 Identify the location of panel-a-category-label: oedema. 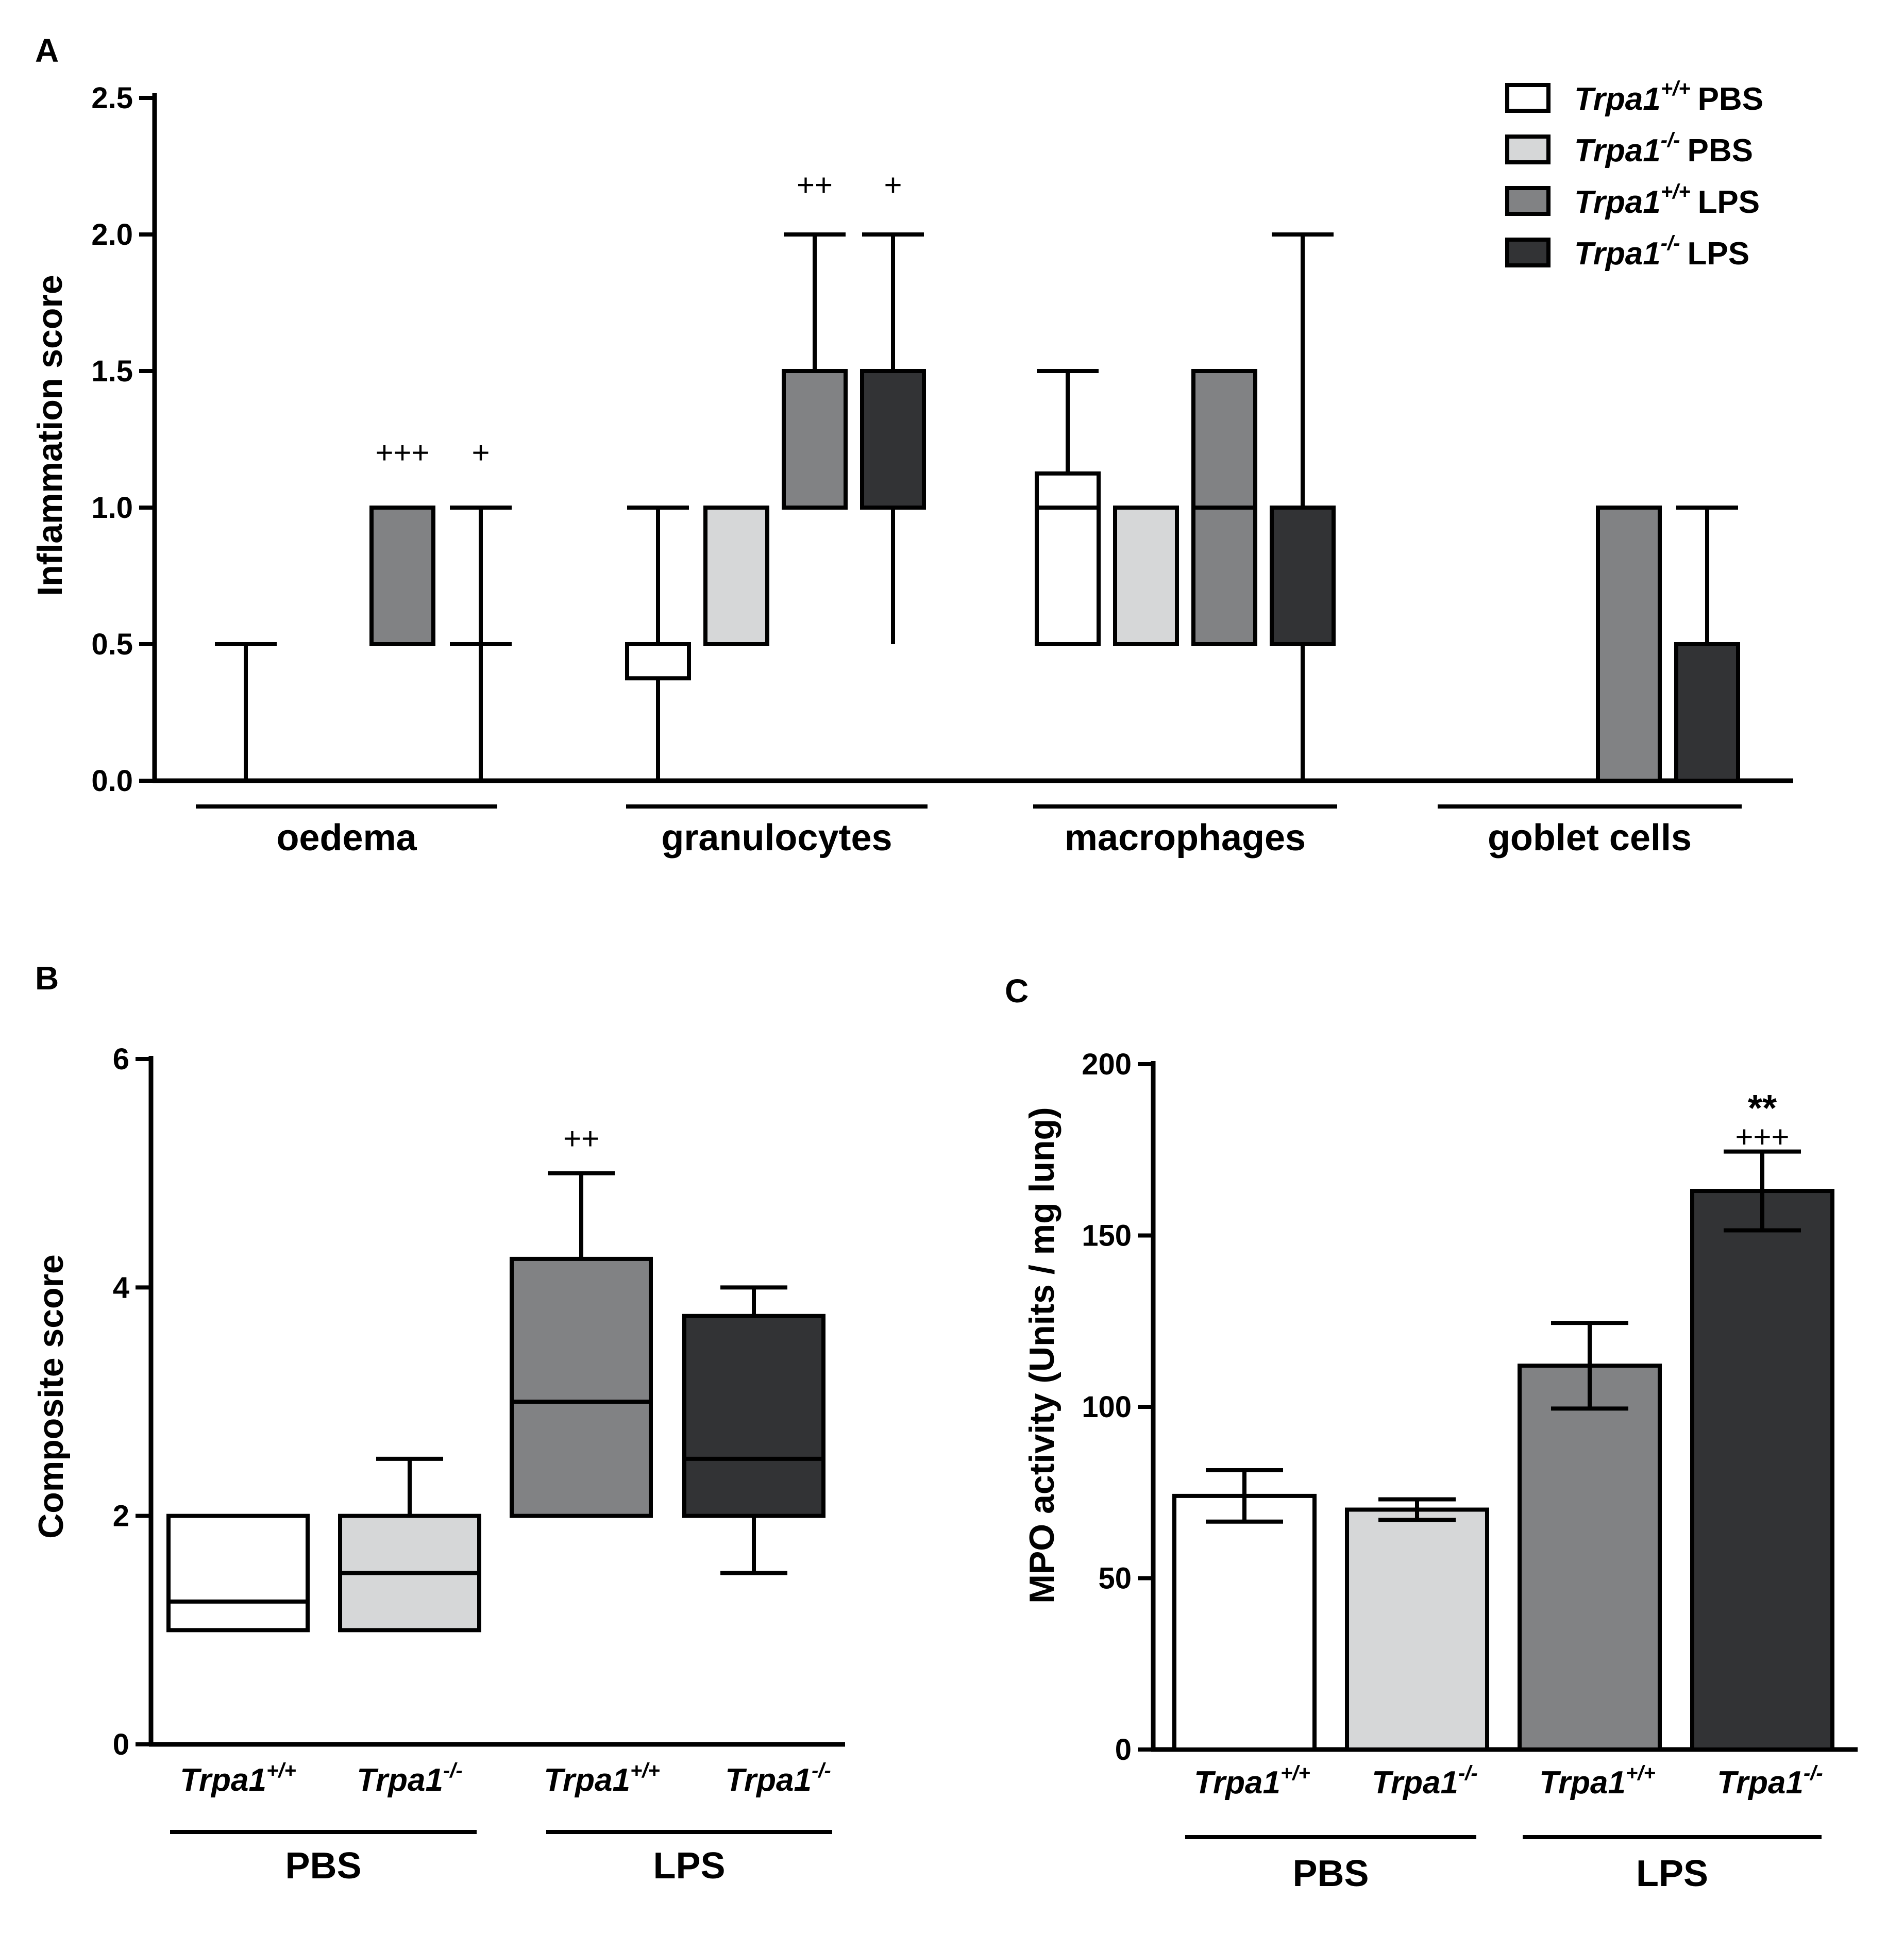
(346, 838).